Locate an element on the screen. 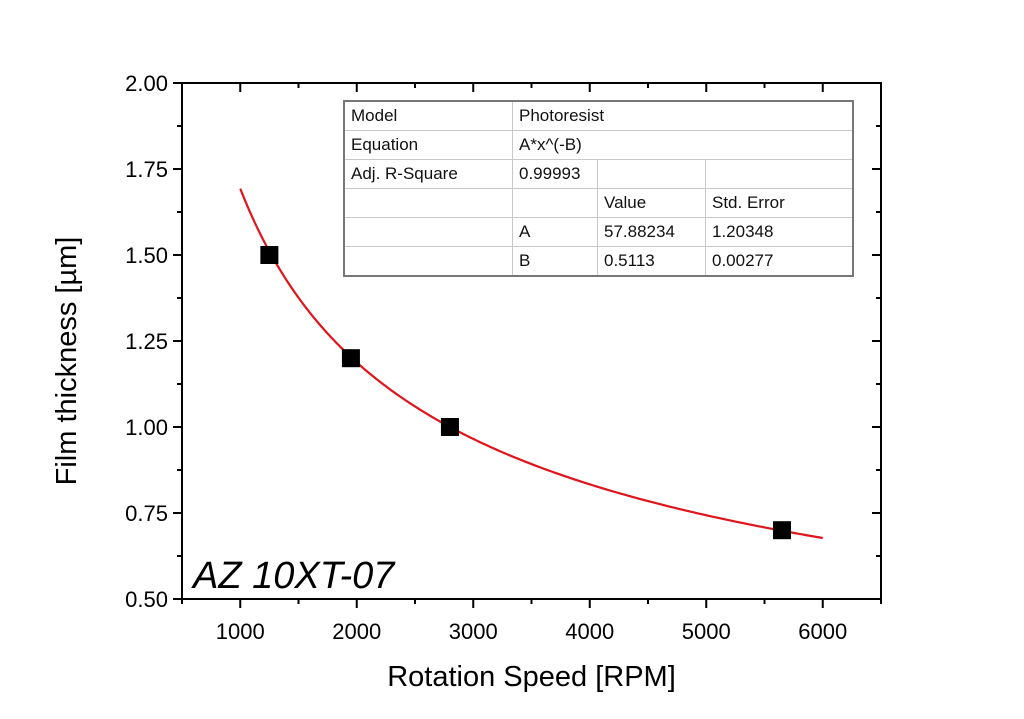 The width and height of the screenshot is (1024, 719). y-tick-label: 1.50 is located at coordinates (146, 255).